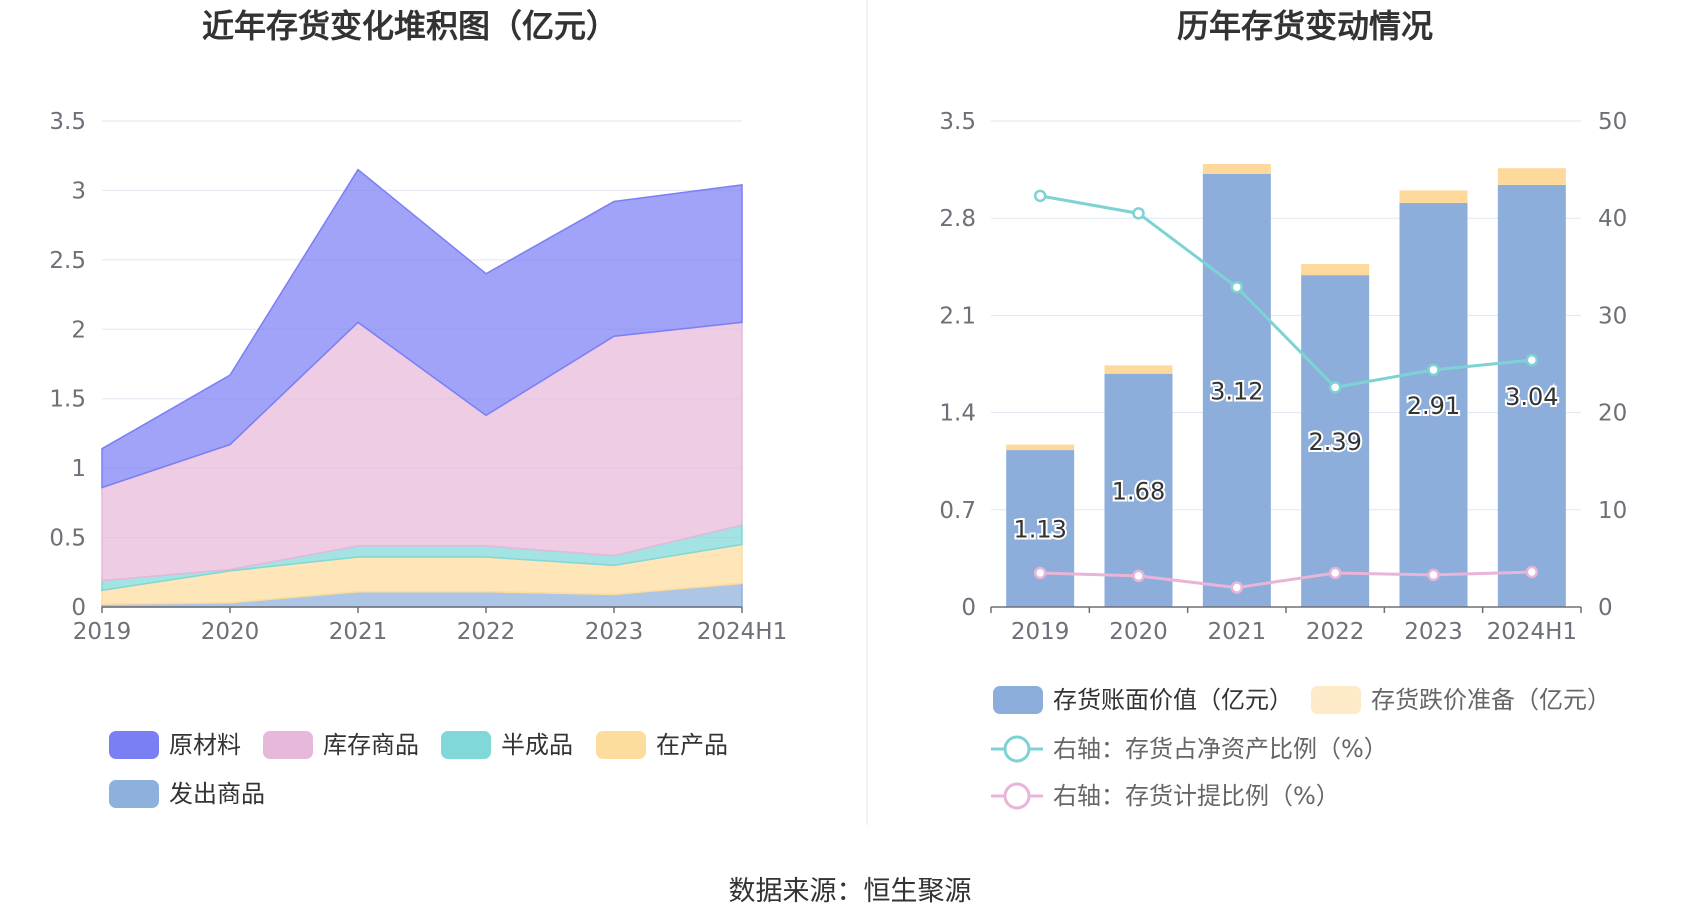 The height and width of the screenshot is (918, 1700). I want to click on legend-label: 发出商品, so click(217, 794).